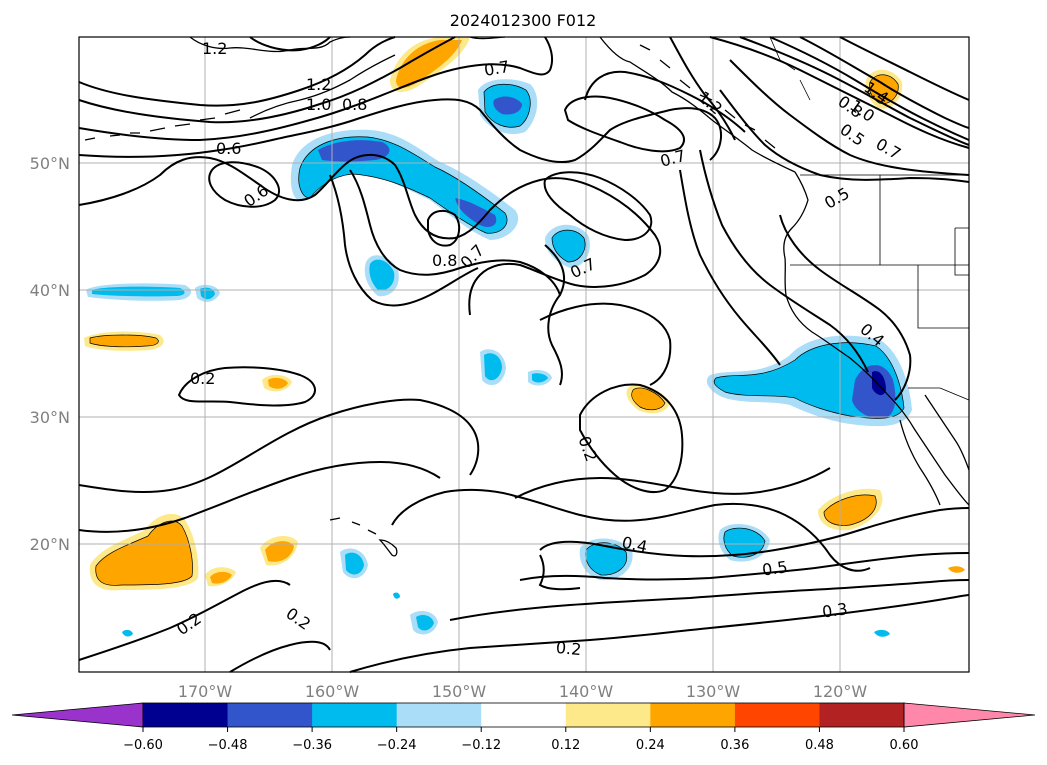  Describe the element at coordinates (332, 691) in the screenshot. I see `lon-label: 160°W` at that location.